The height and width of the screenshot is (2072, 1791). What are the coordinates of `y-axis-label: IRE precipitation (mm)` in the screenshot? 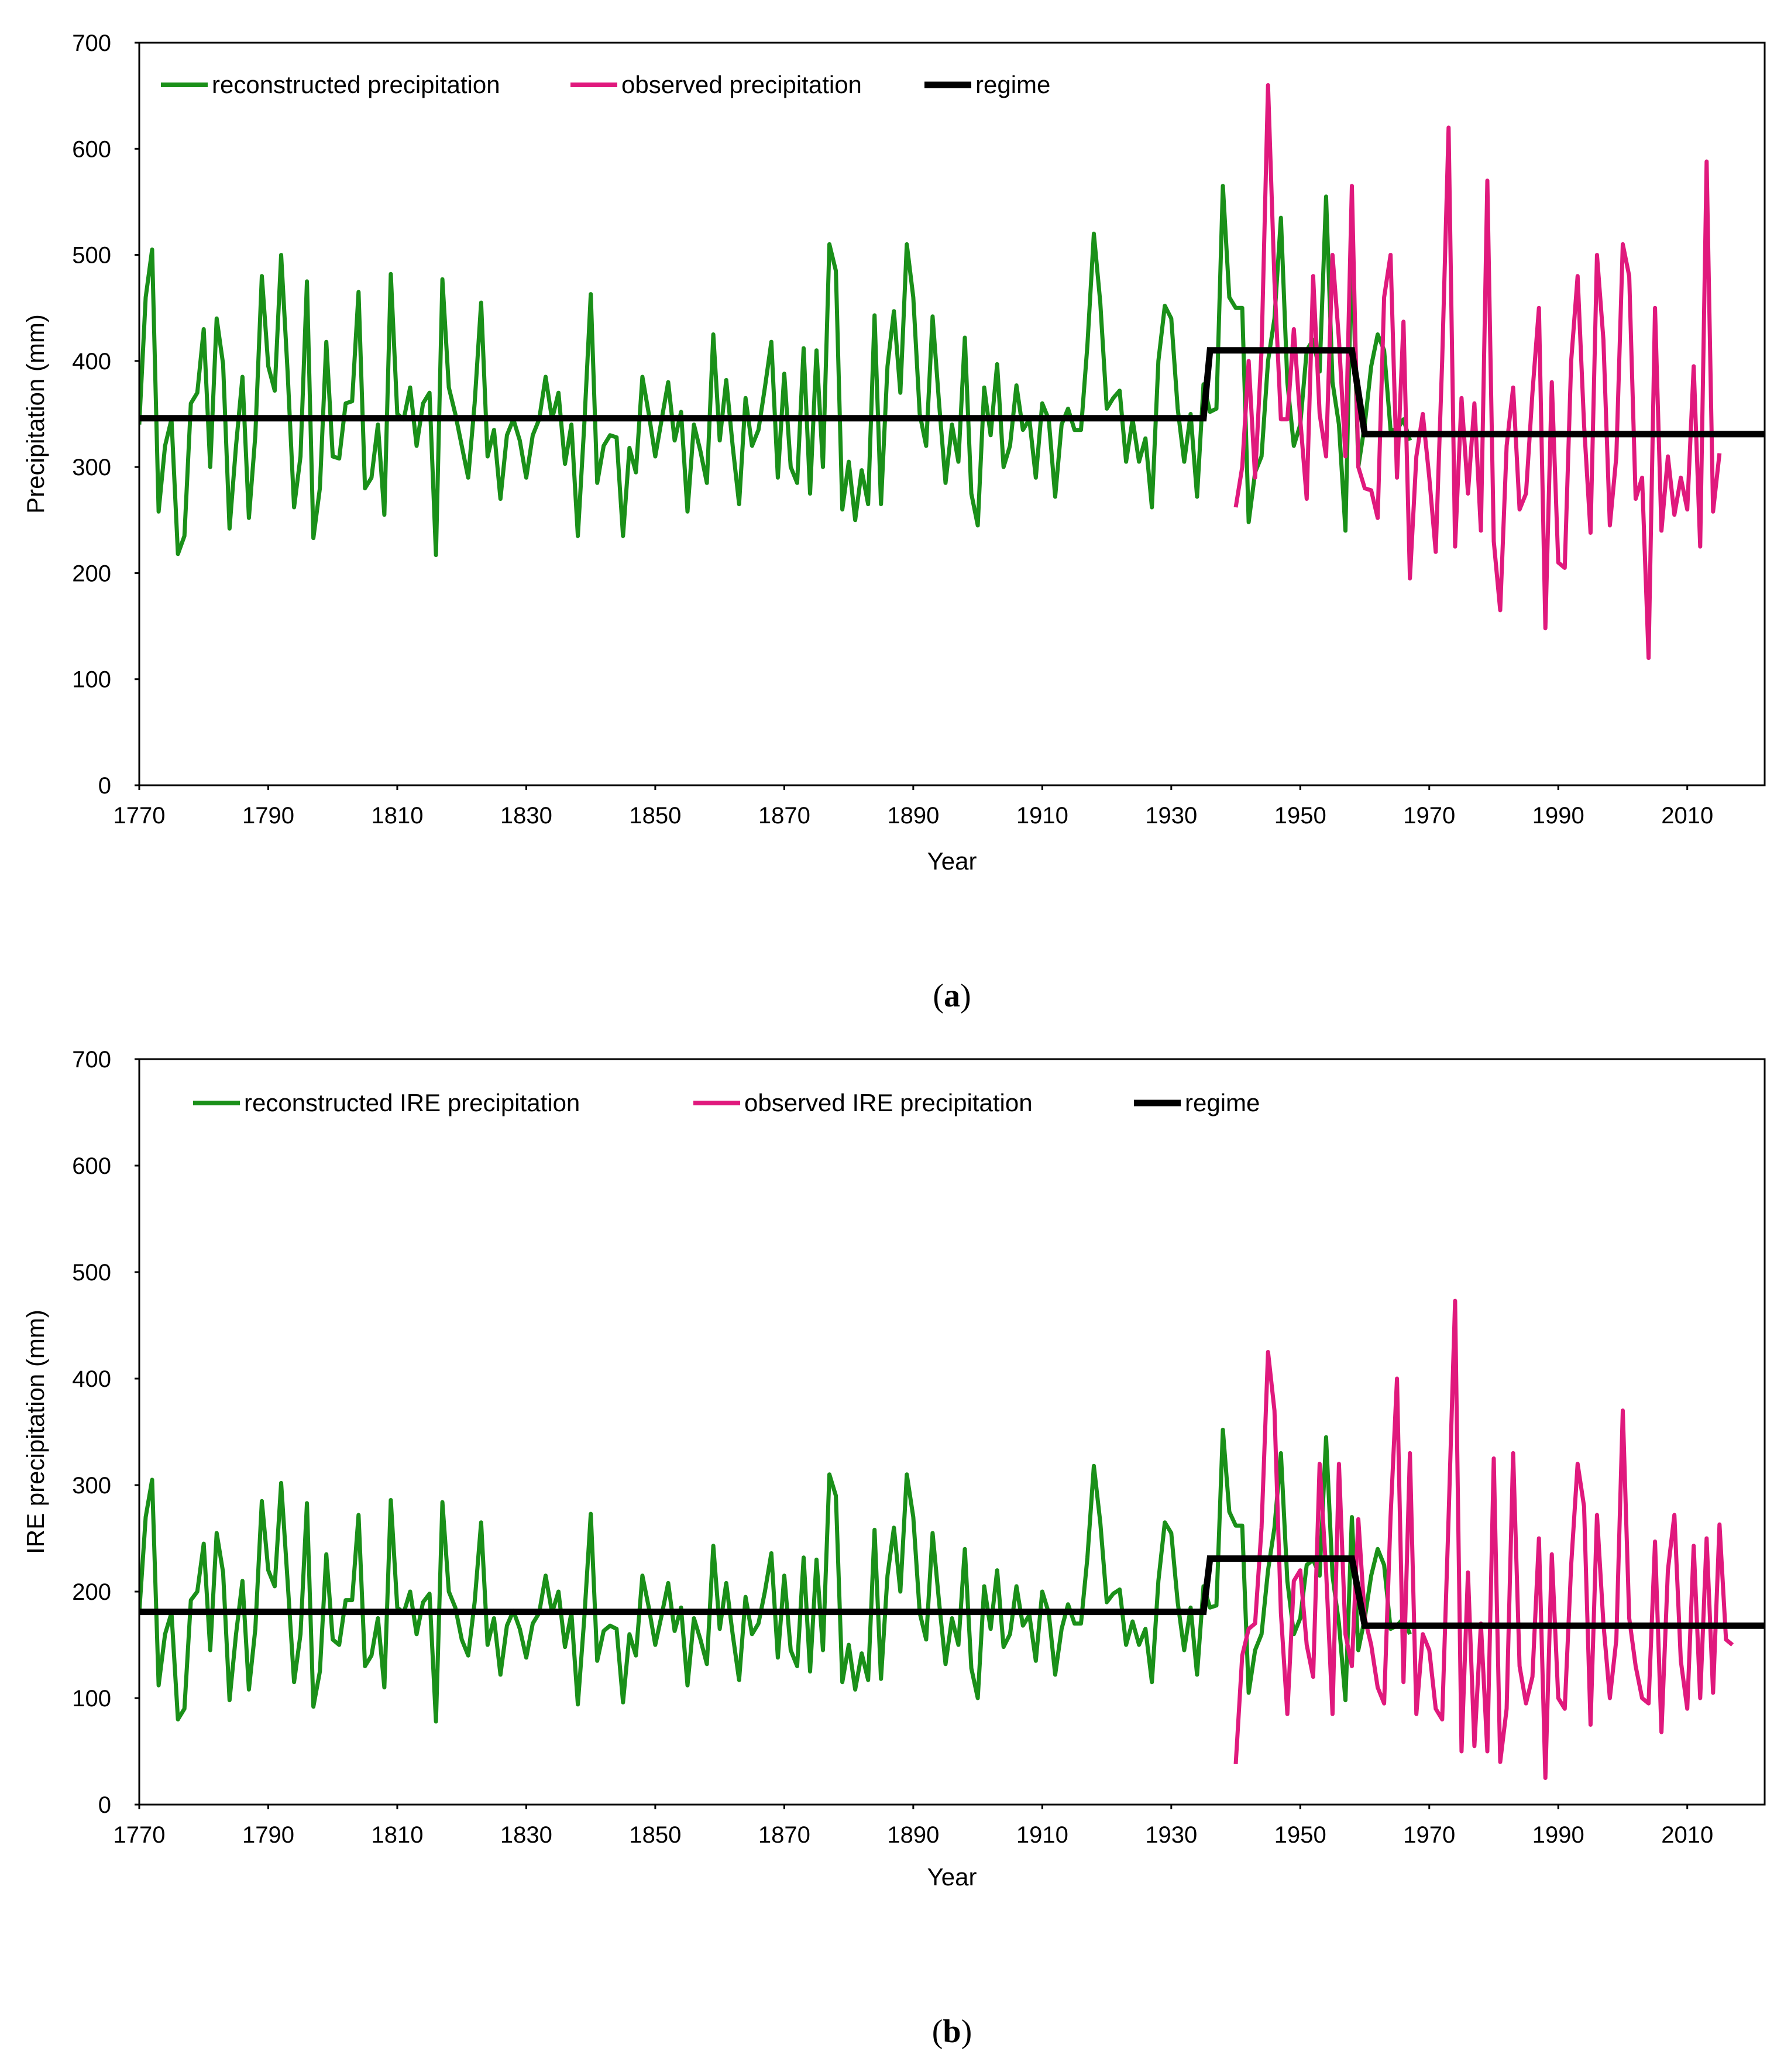 It's located at (35, 1432).